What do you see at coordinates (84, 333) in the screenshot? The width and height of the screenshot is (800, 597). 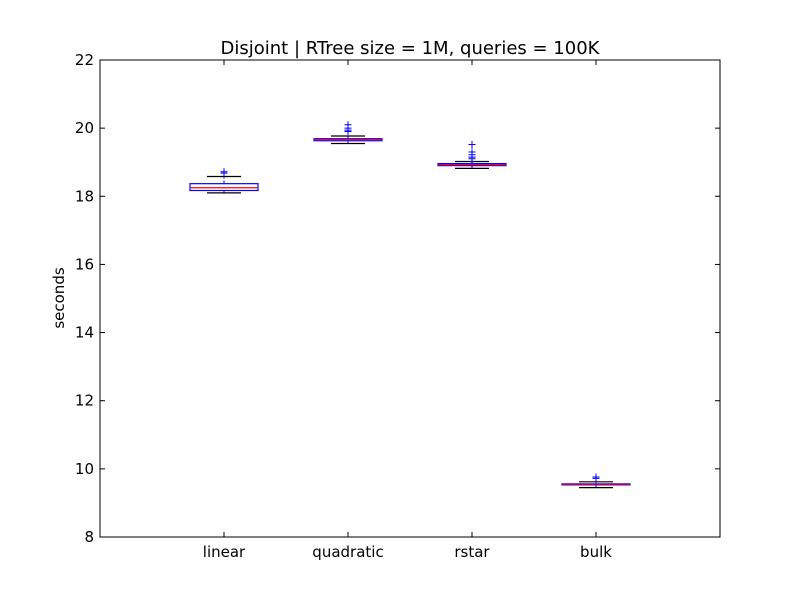 I see `y-tick-label: 14` at bounding box center [84, 333].